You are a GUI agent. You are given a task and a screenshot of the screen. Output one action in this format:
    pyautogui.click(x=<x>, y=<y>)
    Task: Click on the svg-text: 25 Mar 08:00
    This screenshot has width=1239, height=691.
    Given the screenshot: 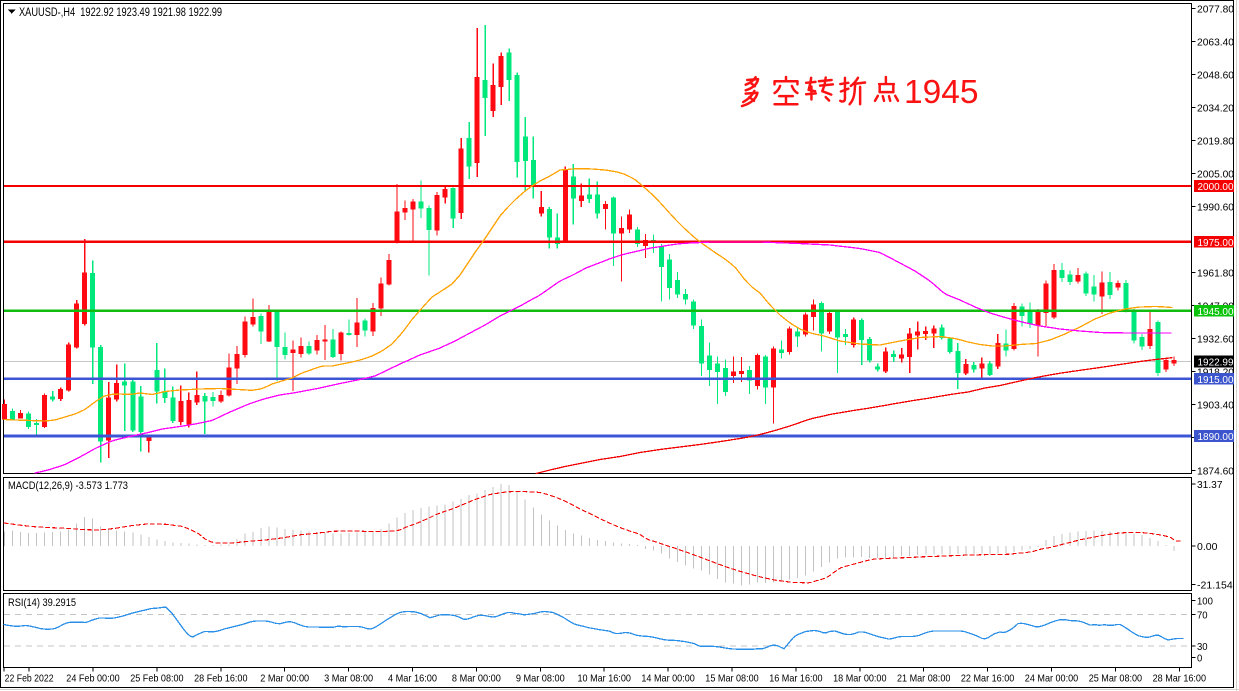 What is the action you would take?
    pyautogui.click(x=1116, y=679)
    